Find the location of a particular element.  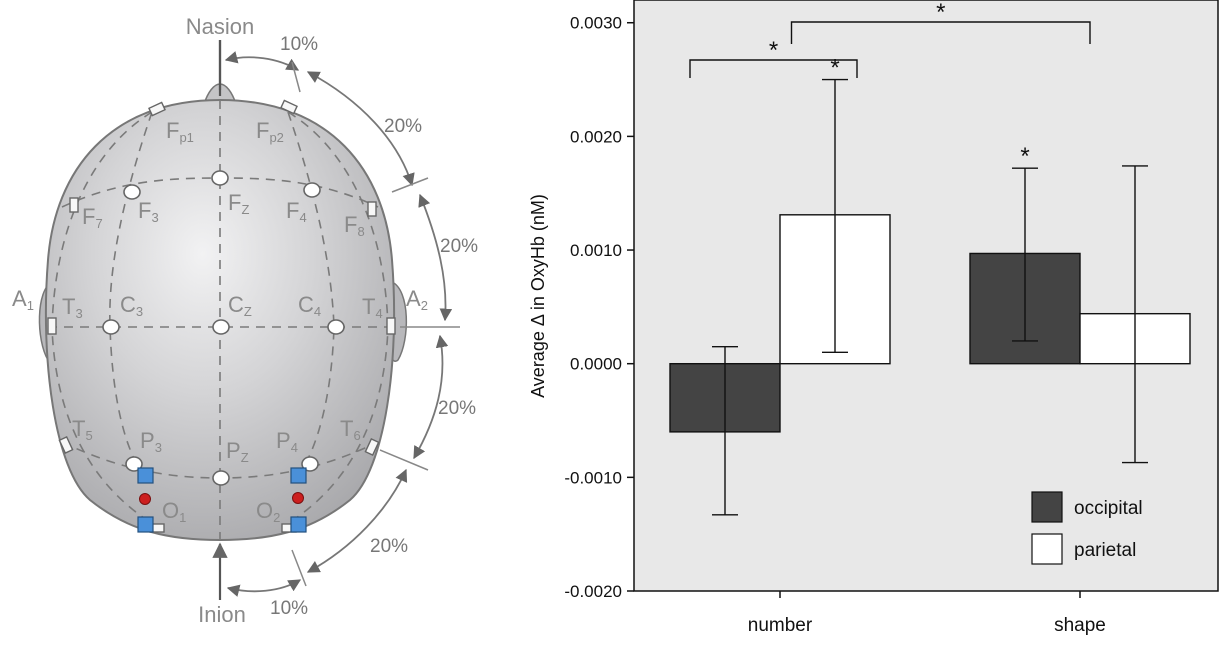

significance-brackets: * * * * is located at coordinates (890, 85).